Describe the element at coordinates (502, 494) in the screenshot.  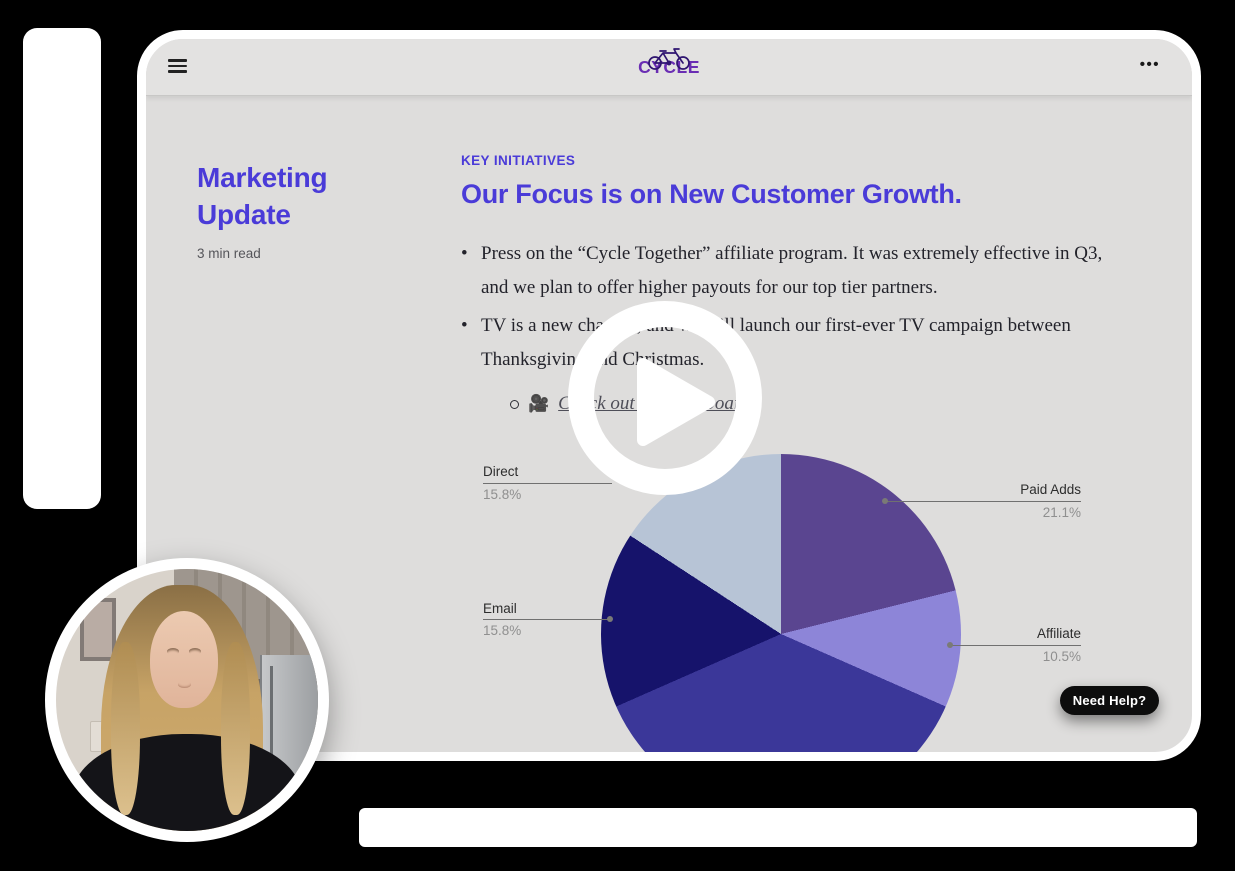
I see `pie-pct-direct: 15.8%` at that location.